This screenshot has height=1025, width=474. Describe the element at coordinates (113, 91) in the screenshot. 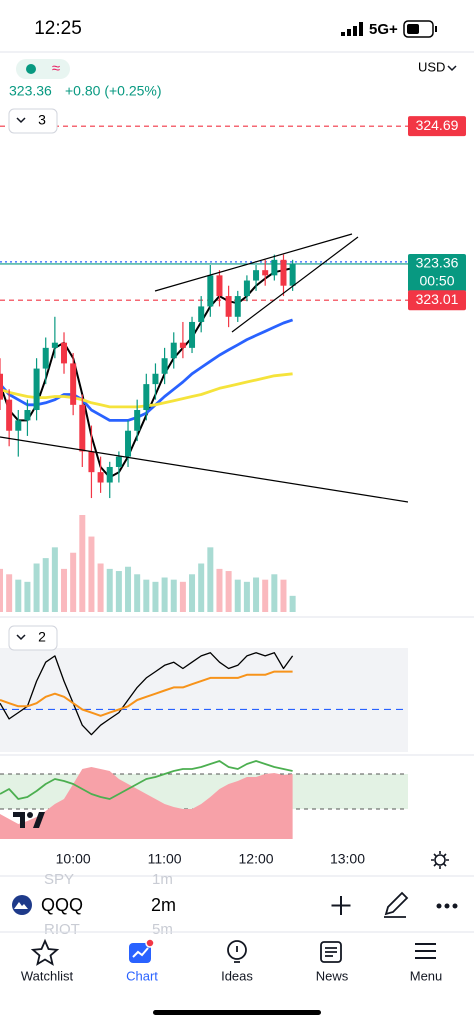

I see `price-change: +0.80 (+0.25%)` at that location.